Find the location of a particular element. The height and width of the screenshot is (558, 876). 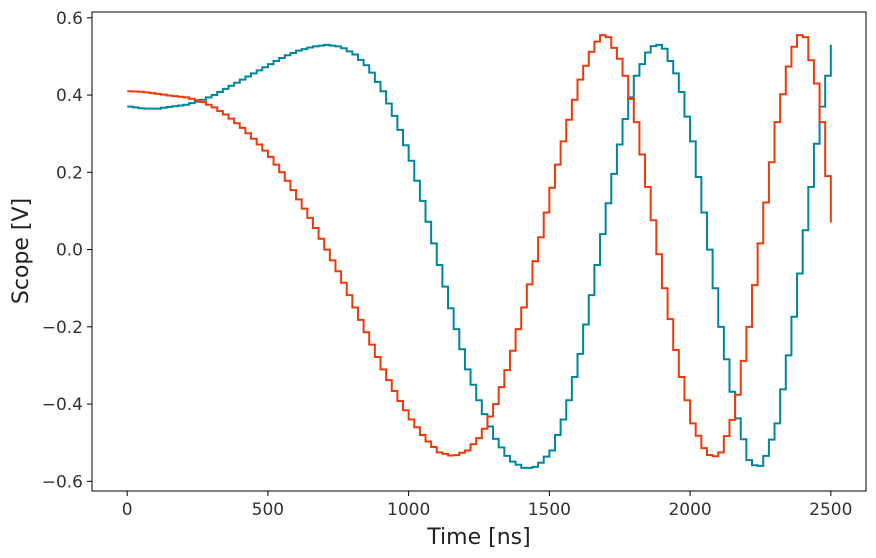

y-tick-label: −0.6 is located at coordinates (62, 482).